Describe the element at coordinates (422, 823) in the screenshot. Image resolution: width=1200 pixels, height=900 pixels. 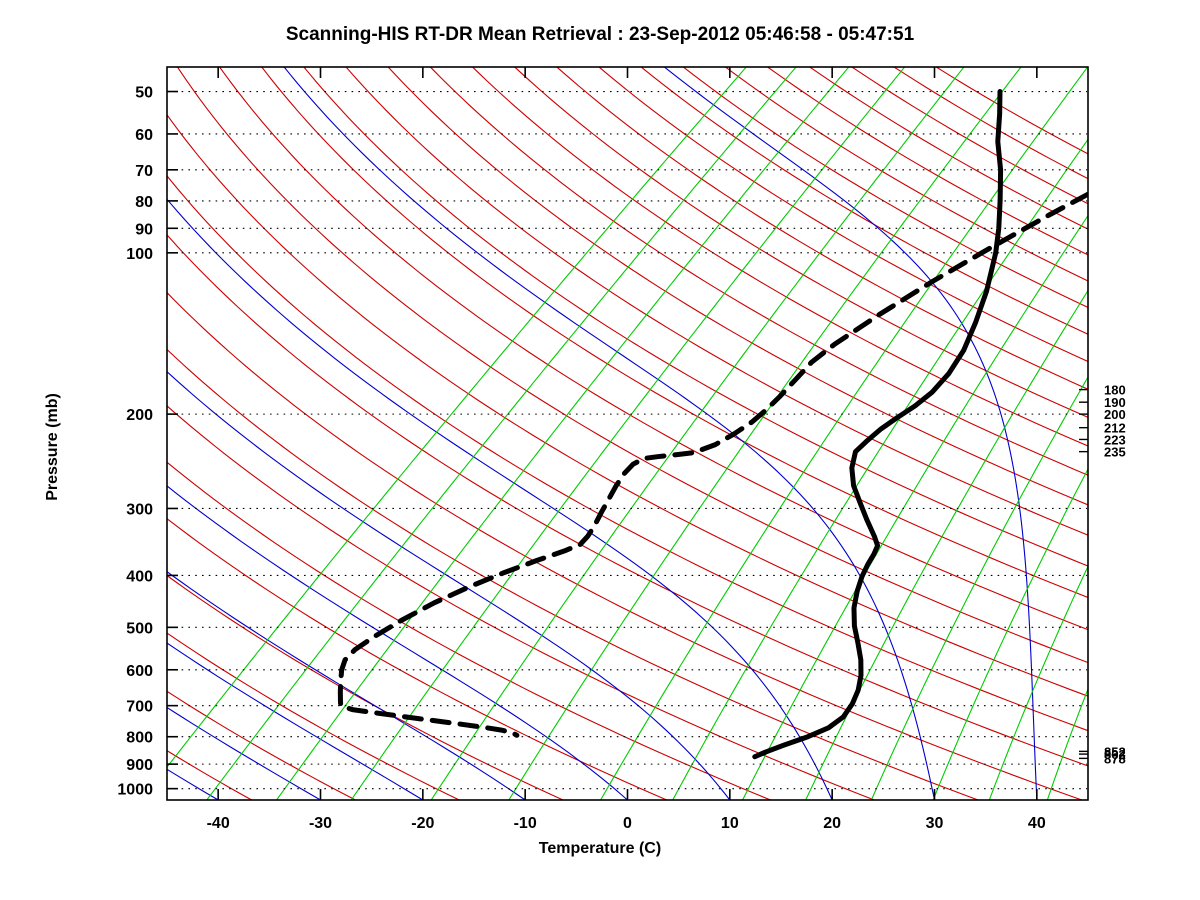
I see `x-tick-label: -20` at that location.